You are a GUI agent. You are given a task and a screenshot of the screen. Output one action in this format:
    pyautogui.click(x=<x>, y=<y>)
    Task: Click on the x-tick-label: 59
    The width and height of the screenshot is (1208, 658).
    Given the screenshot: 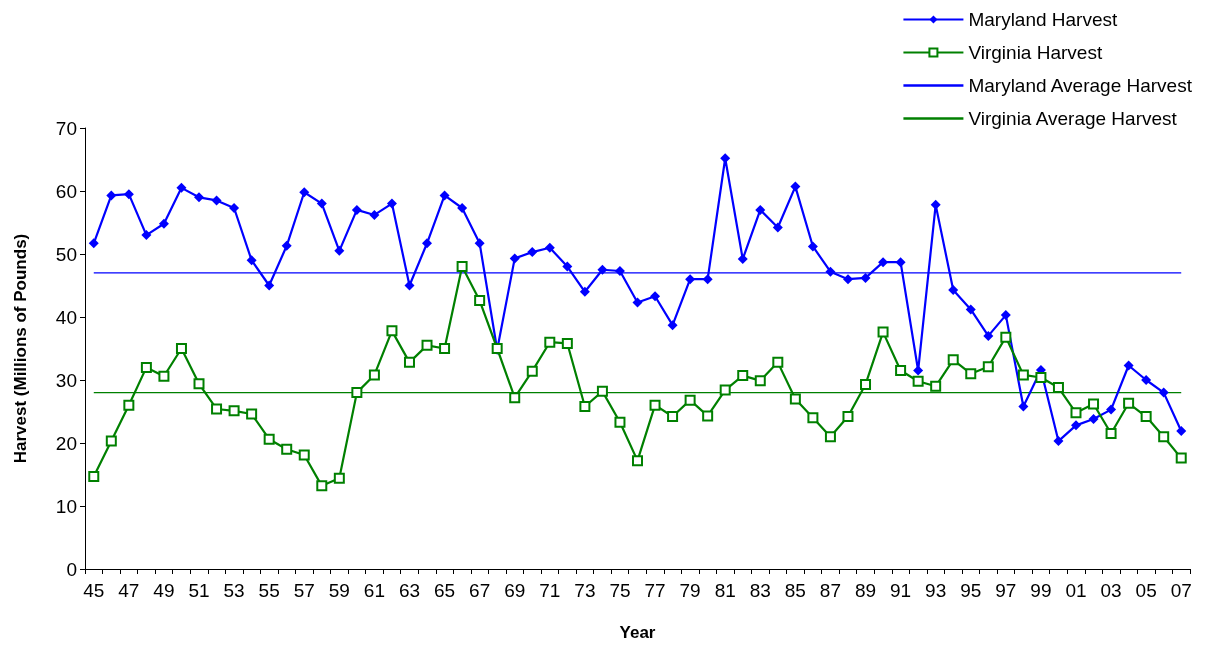 What is the action you would take?
    pyautogui.click(x=339, y=590)
    